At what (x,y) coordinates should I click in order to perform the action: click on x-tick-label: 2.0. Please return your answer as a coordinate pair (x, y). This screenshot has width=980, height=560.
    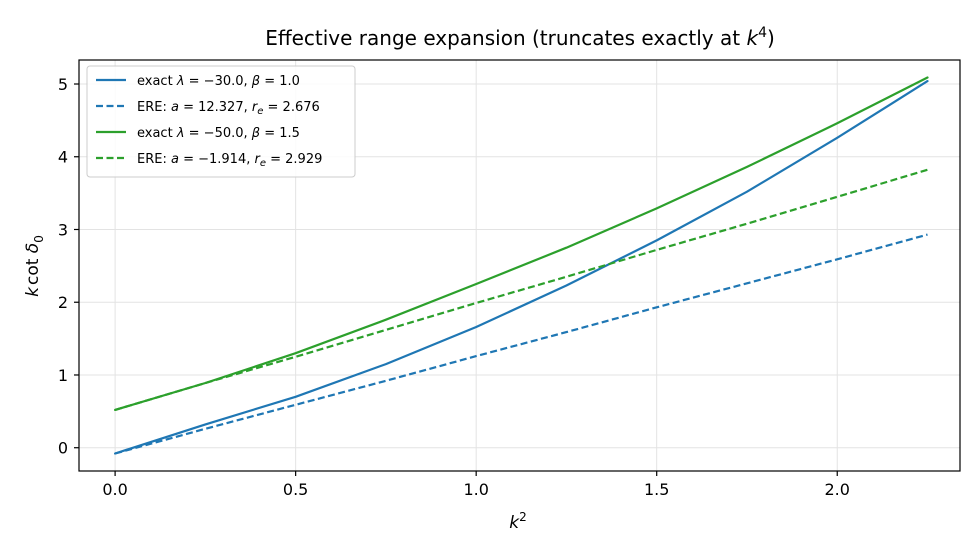
    Looking at the image, I should click on (837, 489).